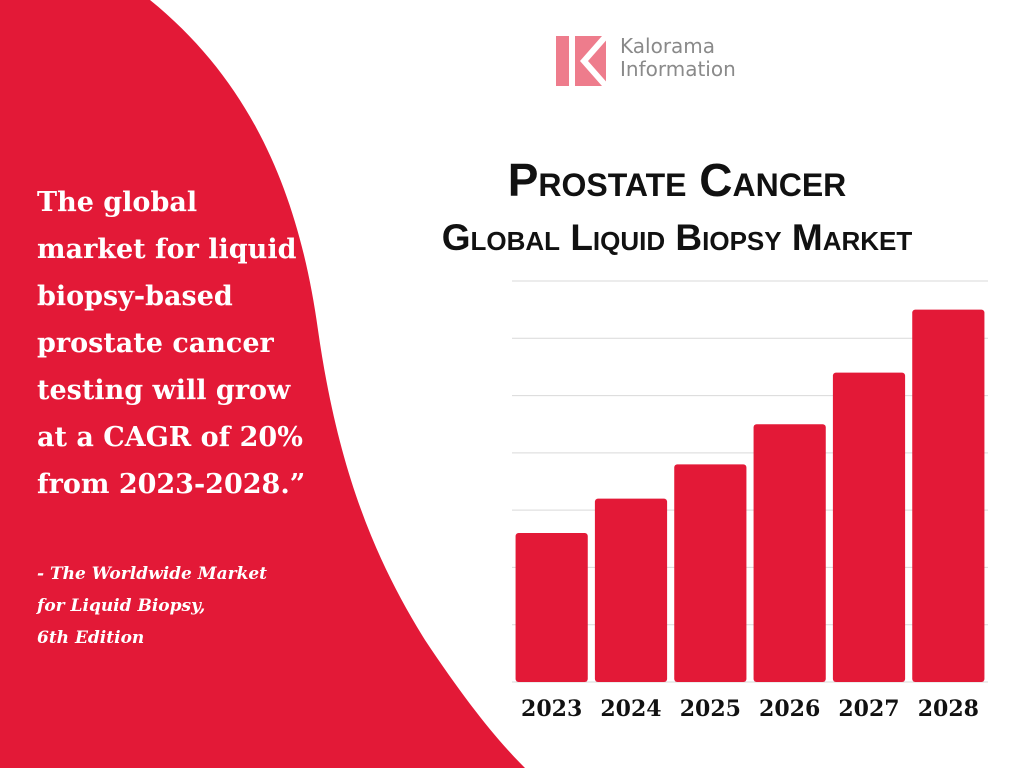  I want to click on logo-text: Kalorama, so click(667, 46).